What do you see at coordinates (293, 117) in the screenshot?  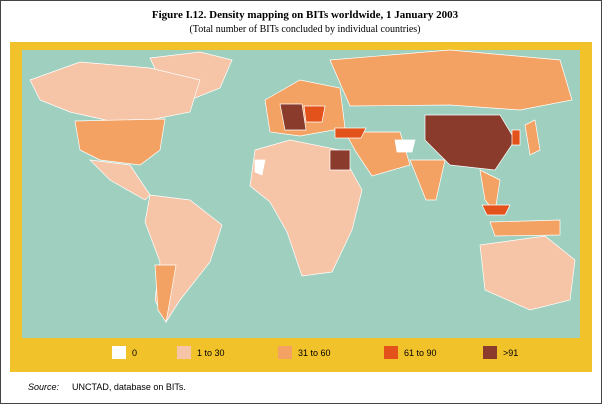 I see `western-europe` at bounding box center [293, 117].